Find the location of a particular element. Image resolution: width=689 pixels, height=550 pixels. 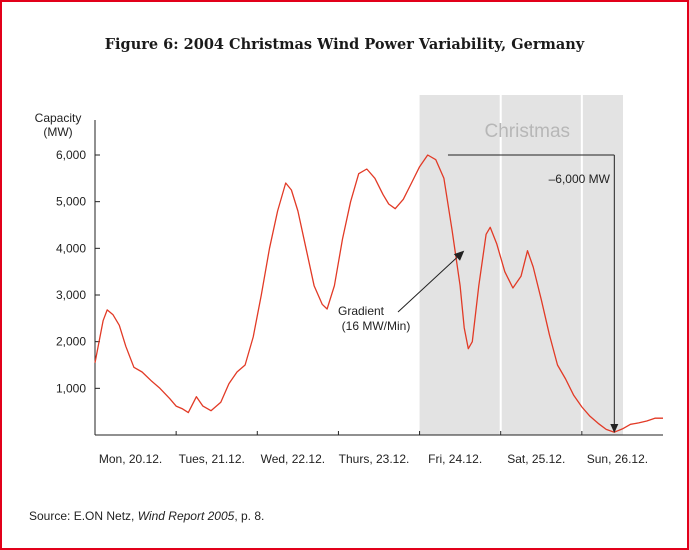

drop-annotation-arrowhead is located at coordinates (614, 428).